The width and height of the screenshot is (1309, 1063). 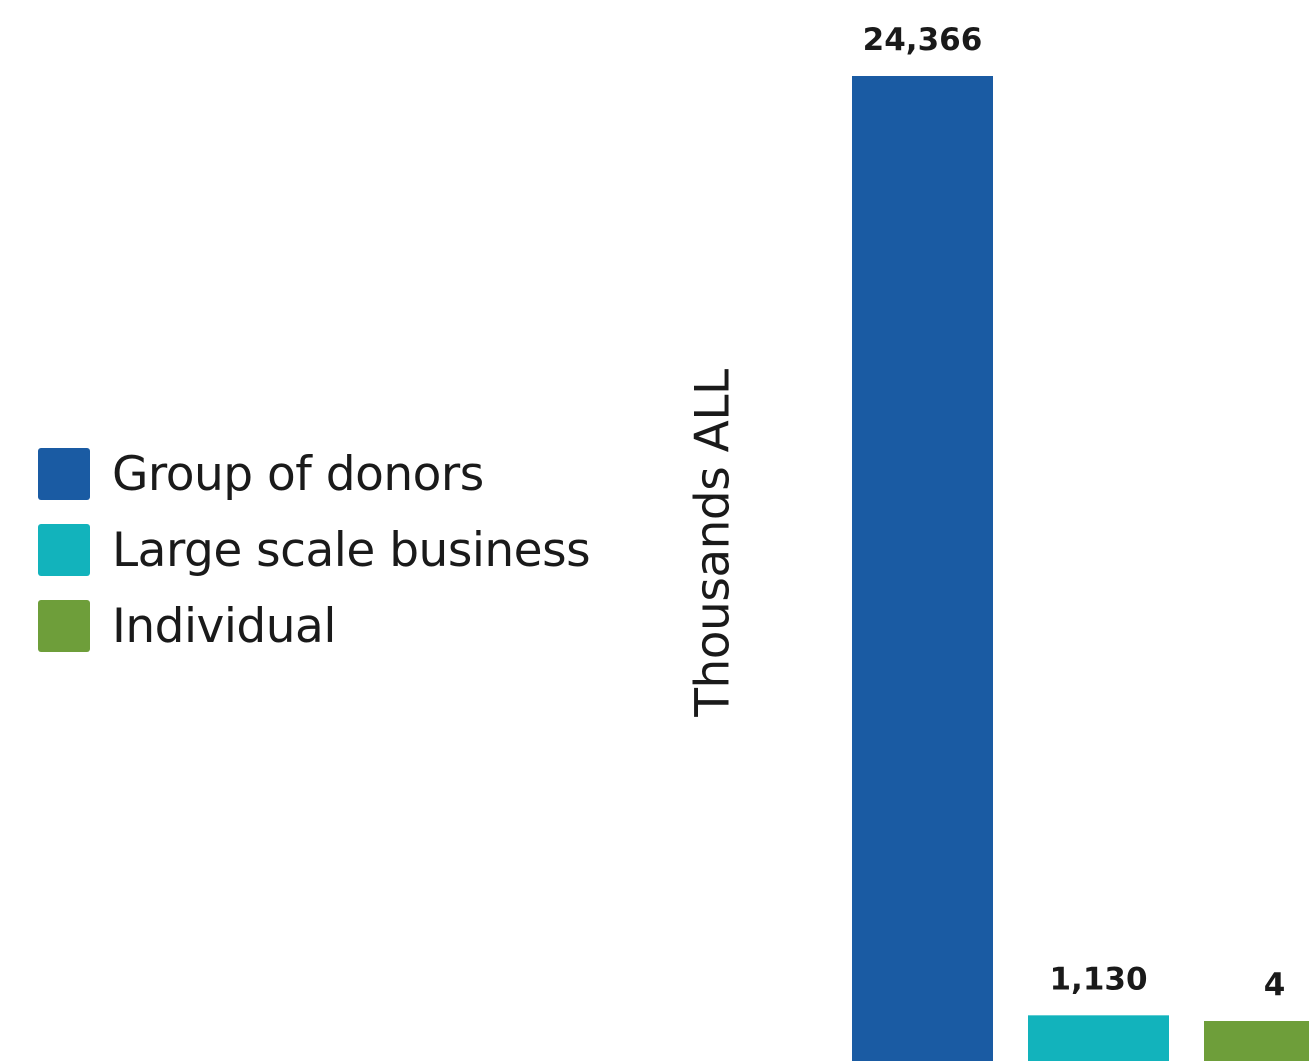 What do you see at coordinates (298, 474) in the screenshot?
I see `legend-label: Group of donors` at bounding box center [298, 474].